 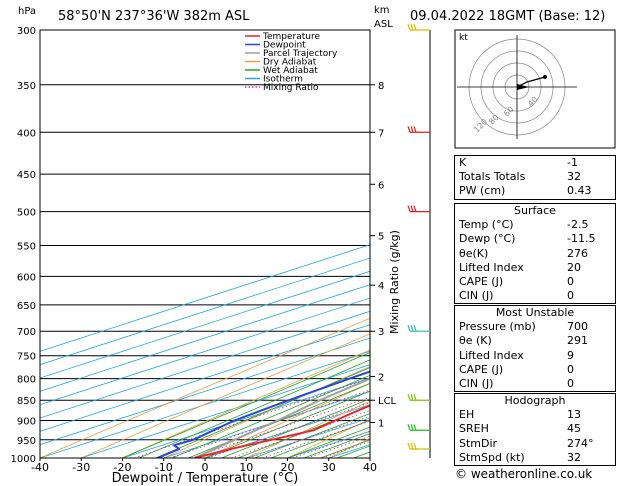 What do you see at coordinates (535, 89) in the screenshot?
I see `hodograph-frame` at bounding box center [535, 89].